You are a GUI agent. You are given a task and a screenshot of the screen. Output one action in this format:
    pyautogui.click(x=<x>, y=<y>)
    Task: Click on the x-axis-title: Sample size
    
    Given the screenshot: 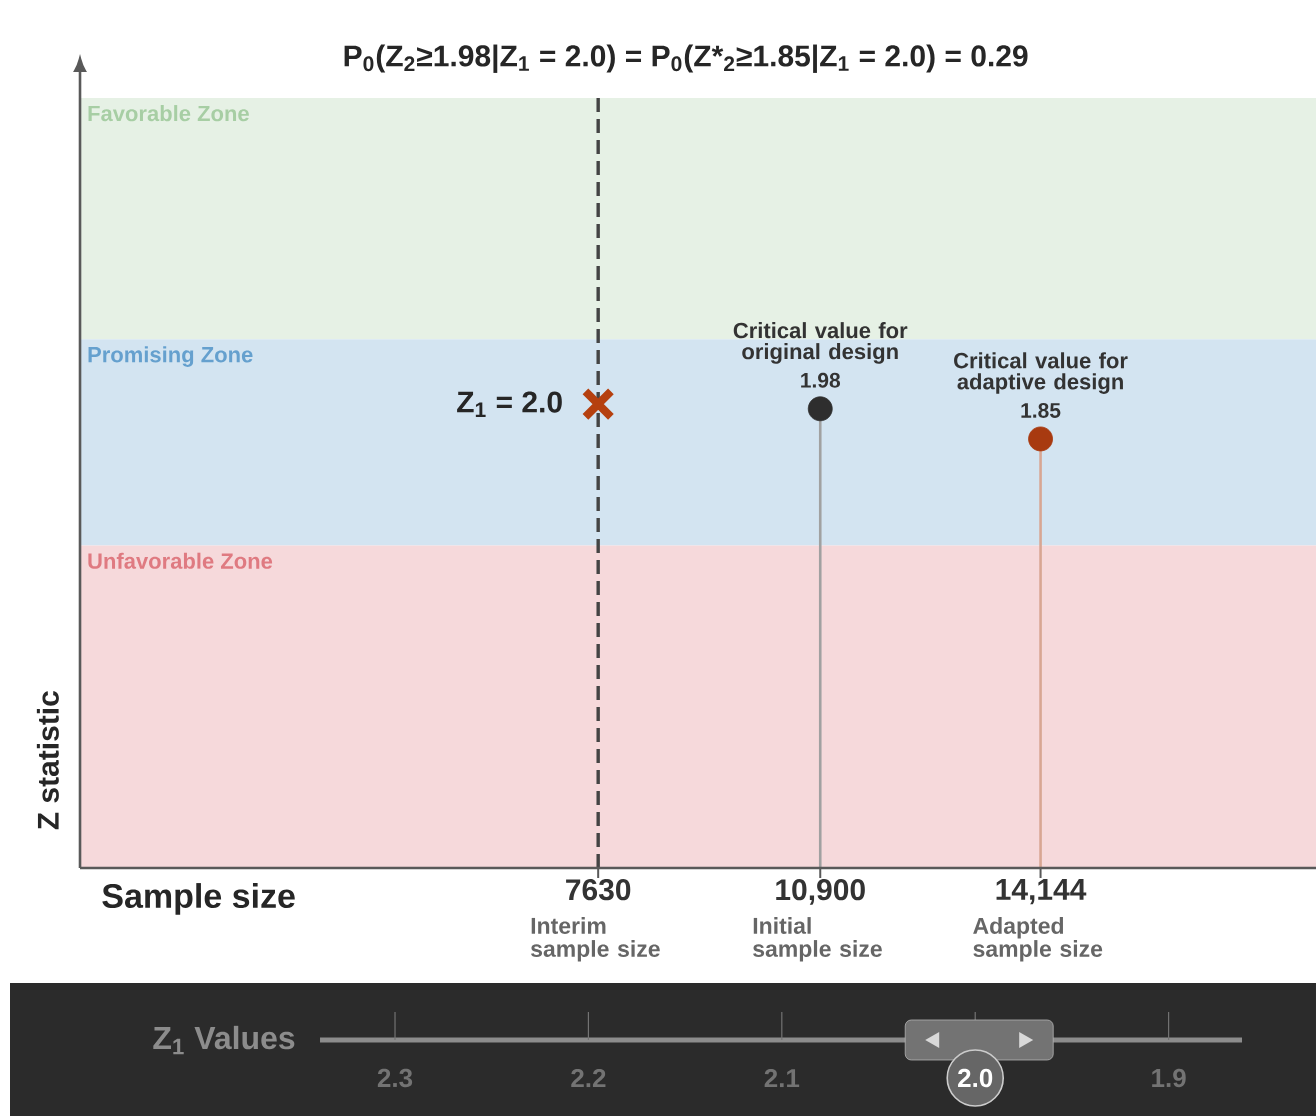 What is the action you would take?
    pyautogui.click(x=198, y=899)
    